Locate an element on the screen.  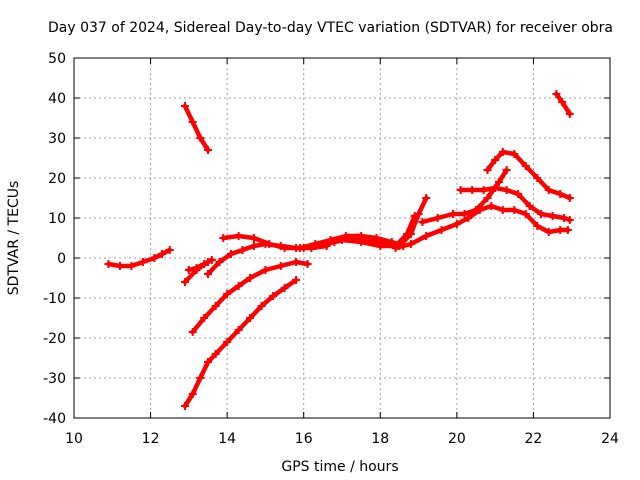
y-axis-label: SDTVAR / TECUs is located at coordinates (14, 238).